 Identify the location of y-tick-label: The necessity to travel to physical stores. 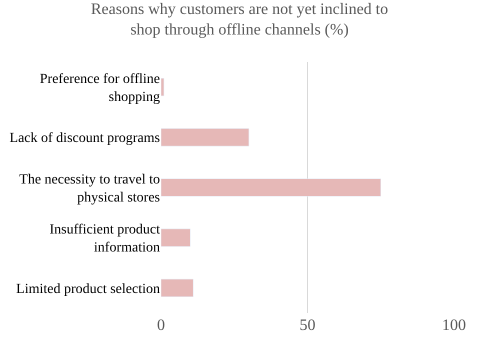
(89, 189).